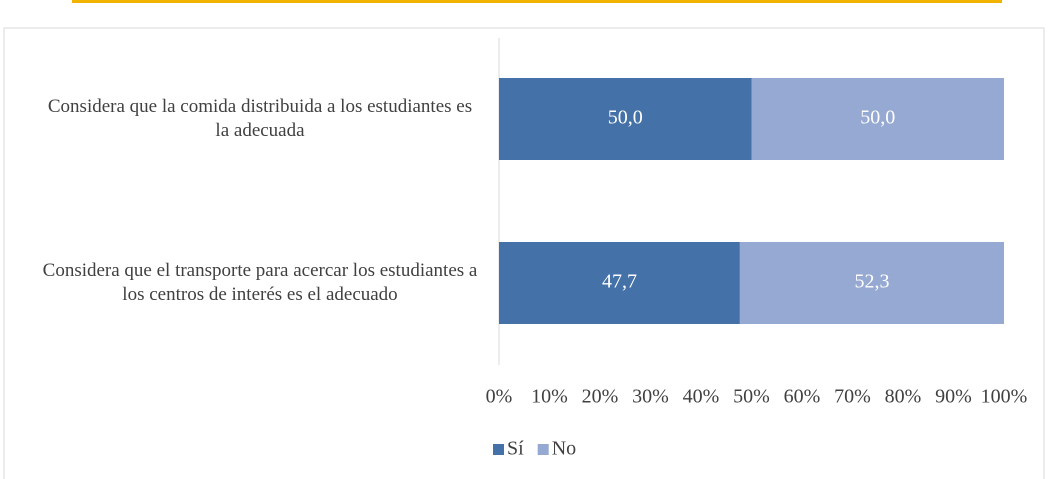 The image size is (1048, 479). What do you see at coordinates (515, 449) in the screenshot?
I see `legend-label: Sí` at bounding box center [515, 449].